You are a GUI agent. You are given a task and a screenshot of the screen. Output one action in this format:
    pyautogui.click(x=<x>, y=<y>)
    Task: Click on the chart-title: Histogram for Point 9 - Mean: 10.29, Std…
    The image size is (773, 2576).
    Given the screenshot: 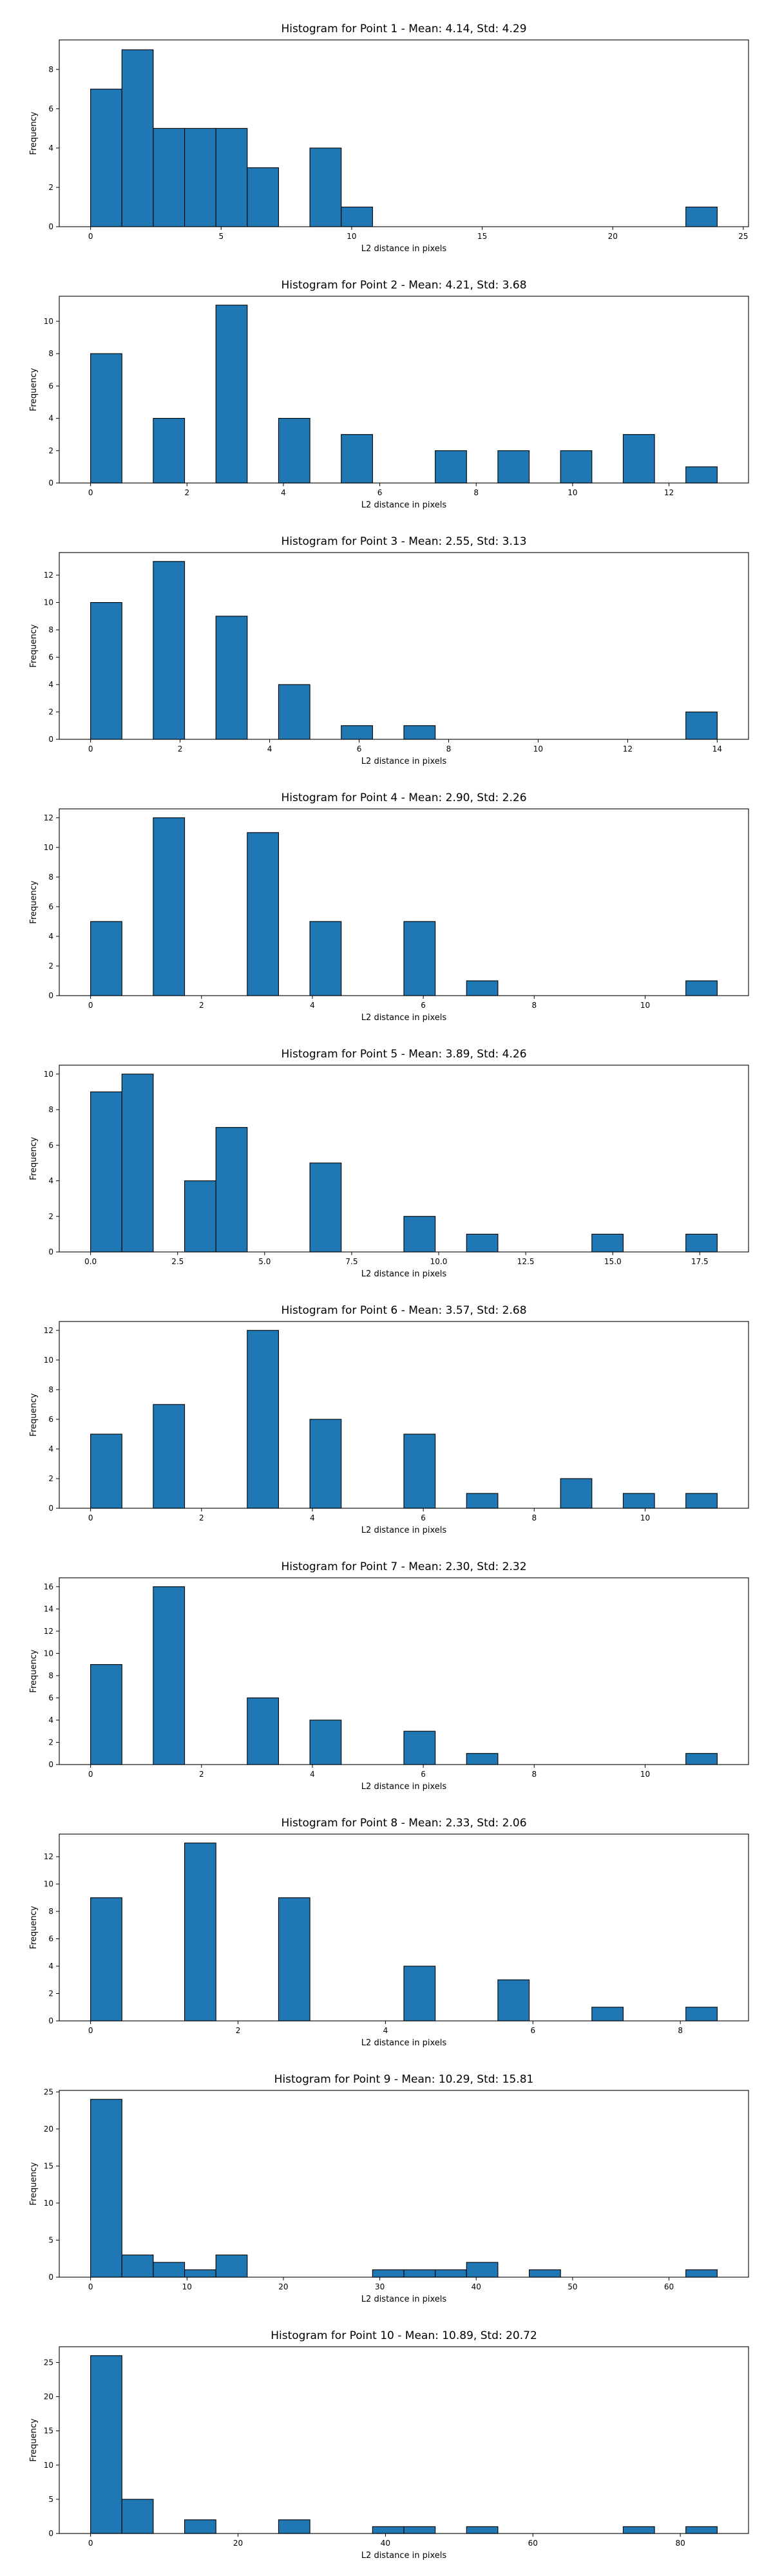 What is the action you would take?
    pyautogui.click(x=404, y=2079)
    